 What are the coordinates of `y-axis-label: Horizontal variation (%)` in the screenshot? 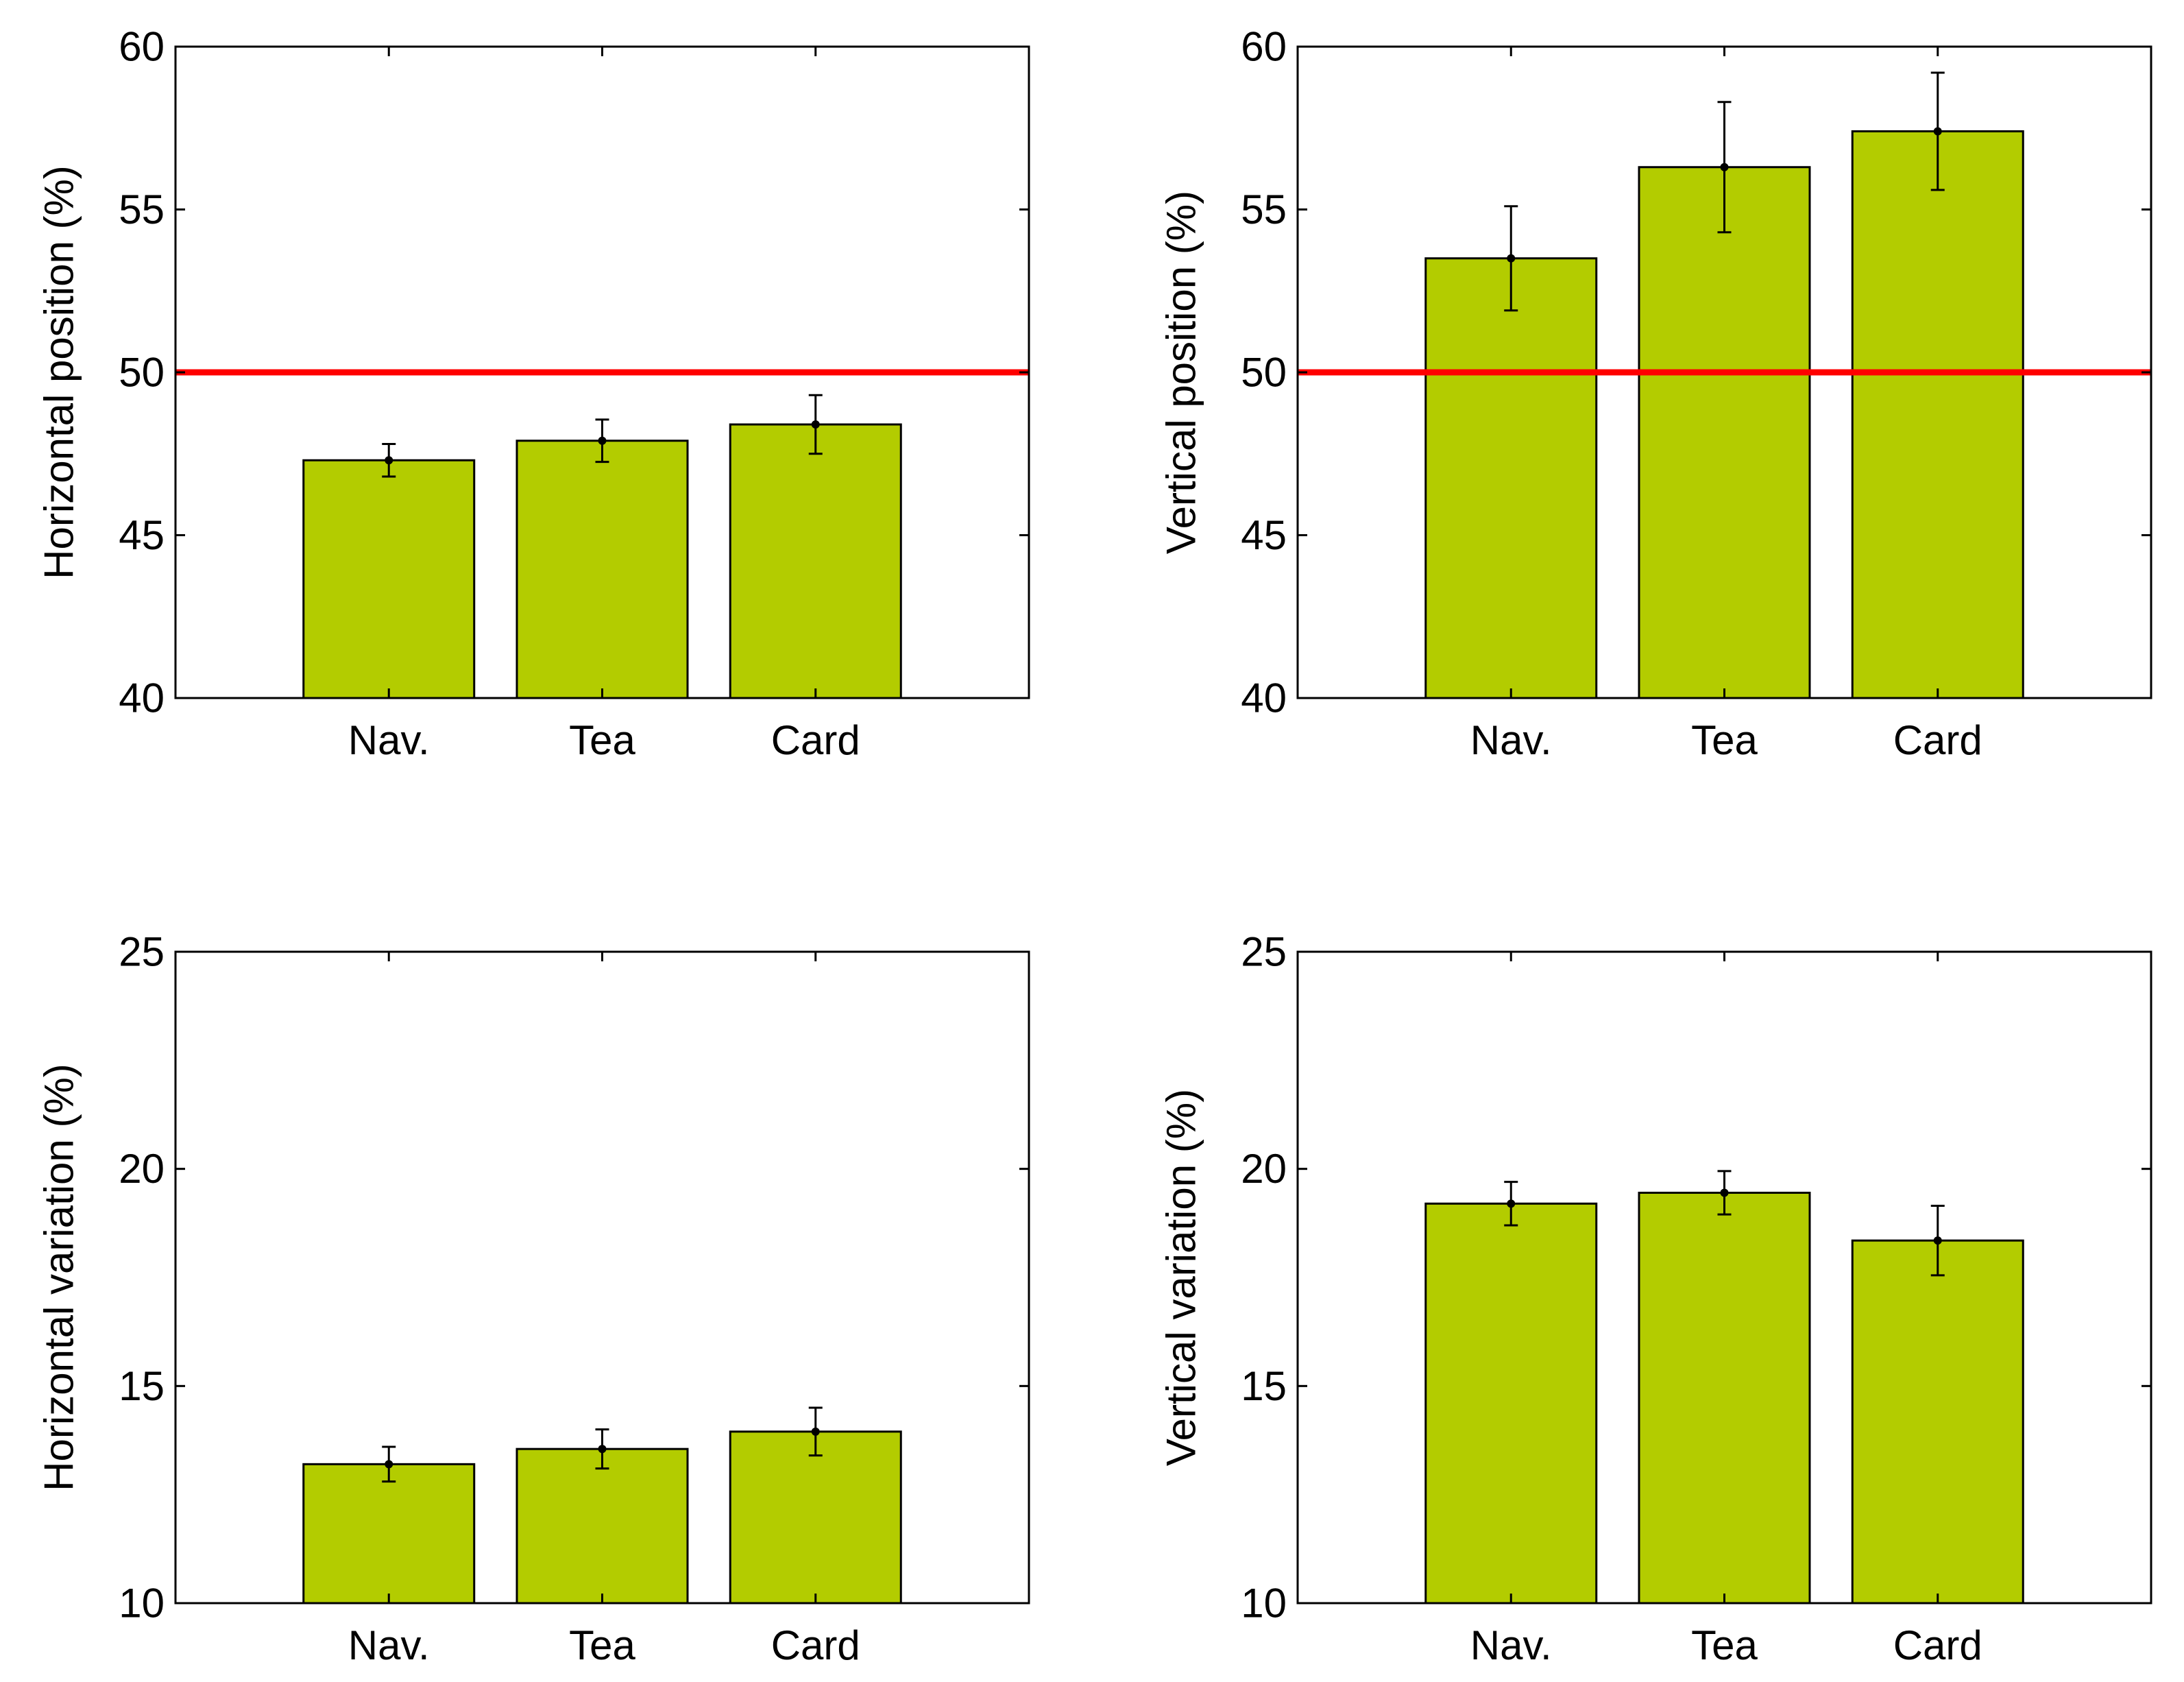 It's located at (59, 1277).